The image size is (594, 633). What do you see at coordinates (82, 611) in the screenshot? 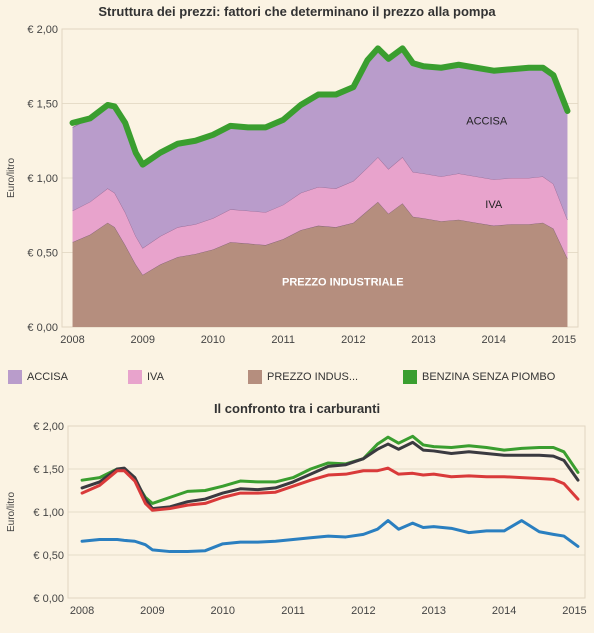
I see `chart2-xtick-label: 2008` at bounding box center [82, 611].